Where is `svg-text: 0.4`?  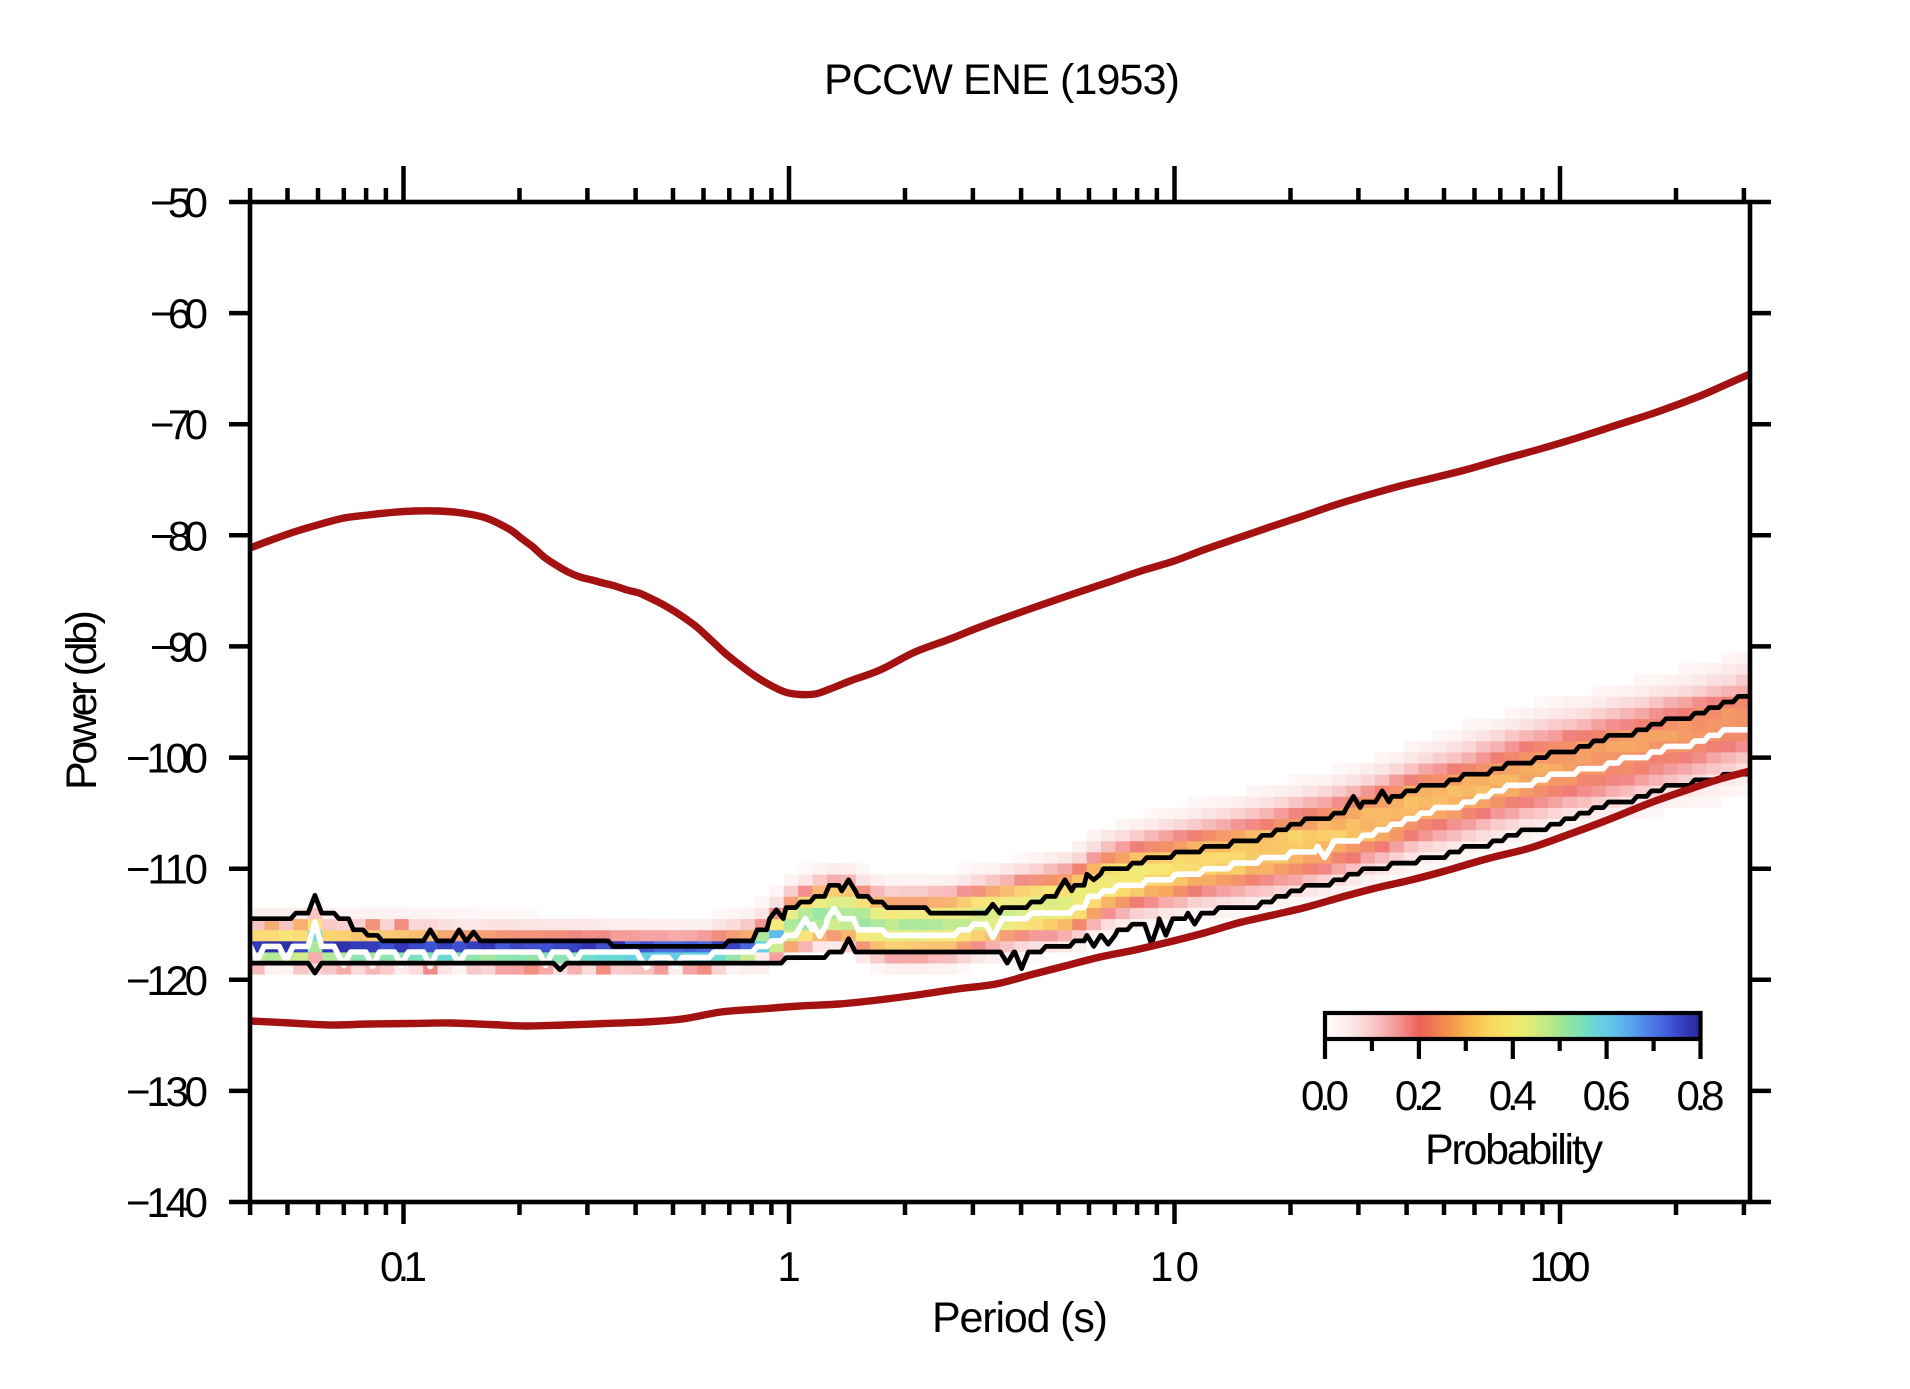
svg-text: 0.4 is located at coordinates (1513, 1095).